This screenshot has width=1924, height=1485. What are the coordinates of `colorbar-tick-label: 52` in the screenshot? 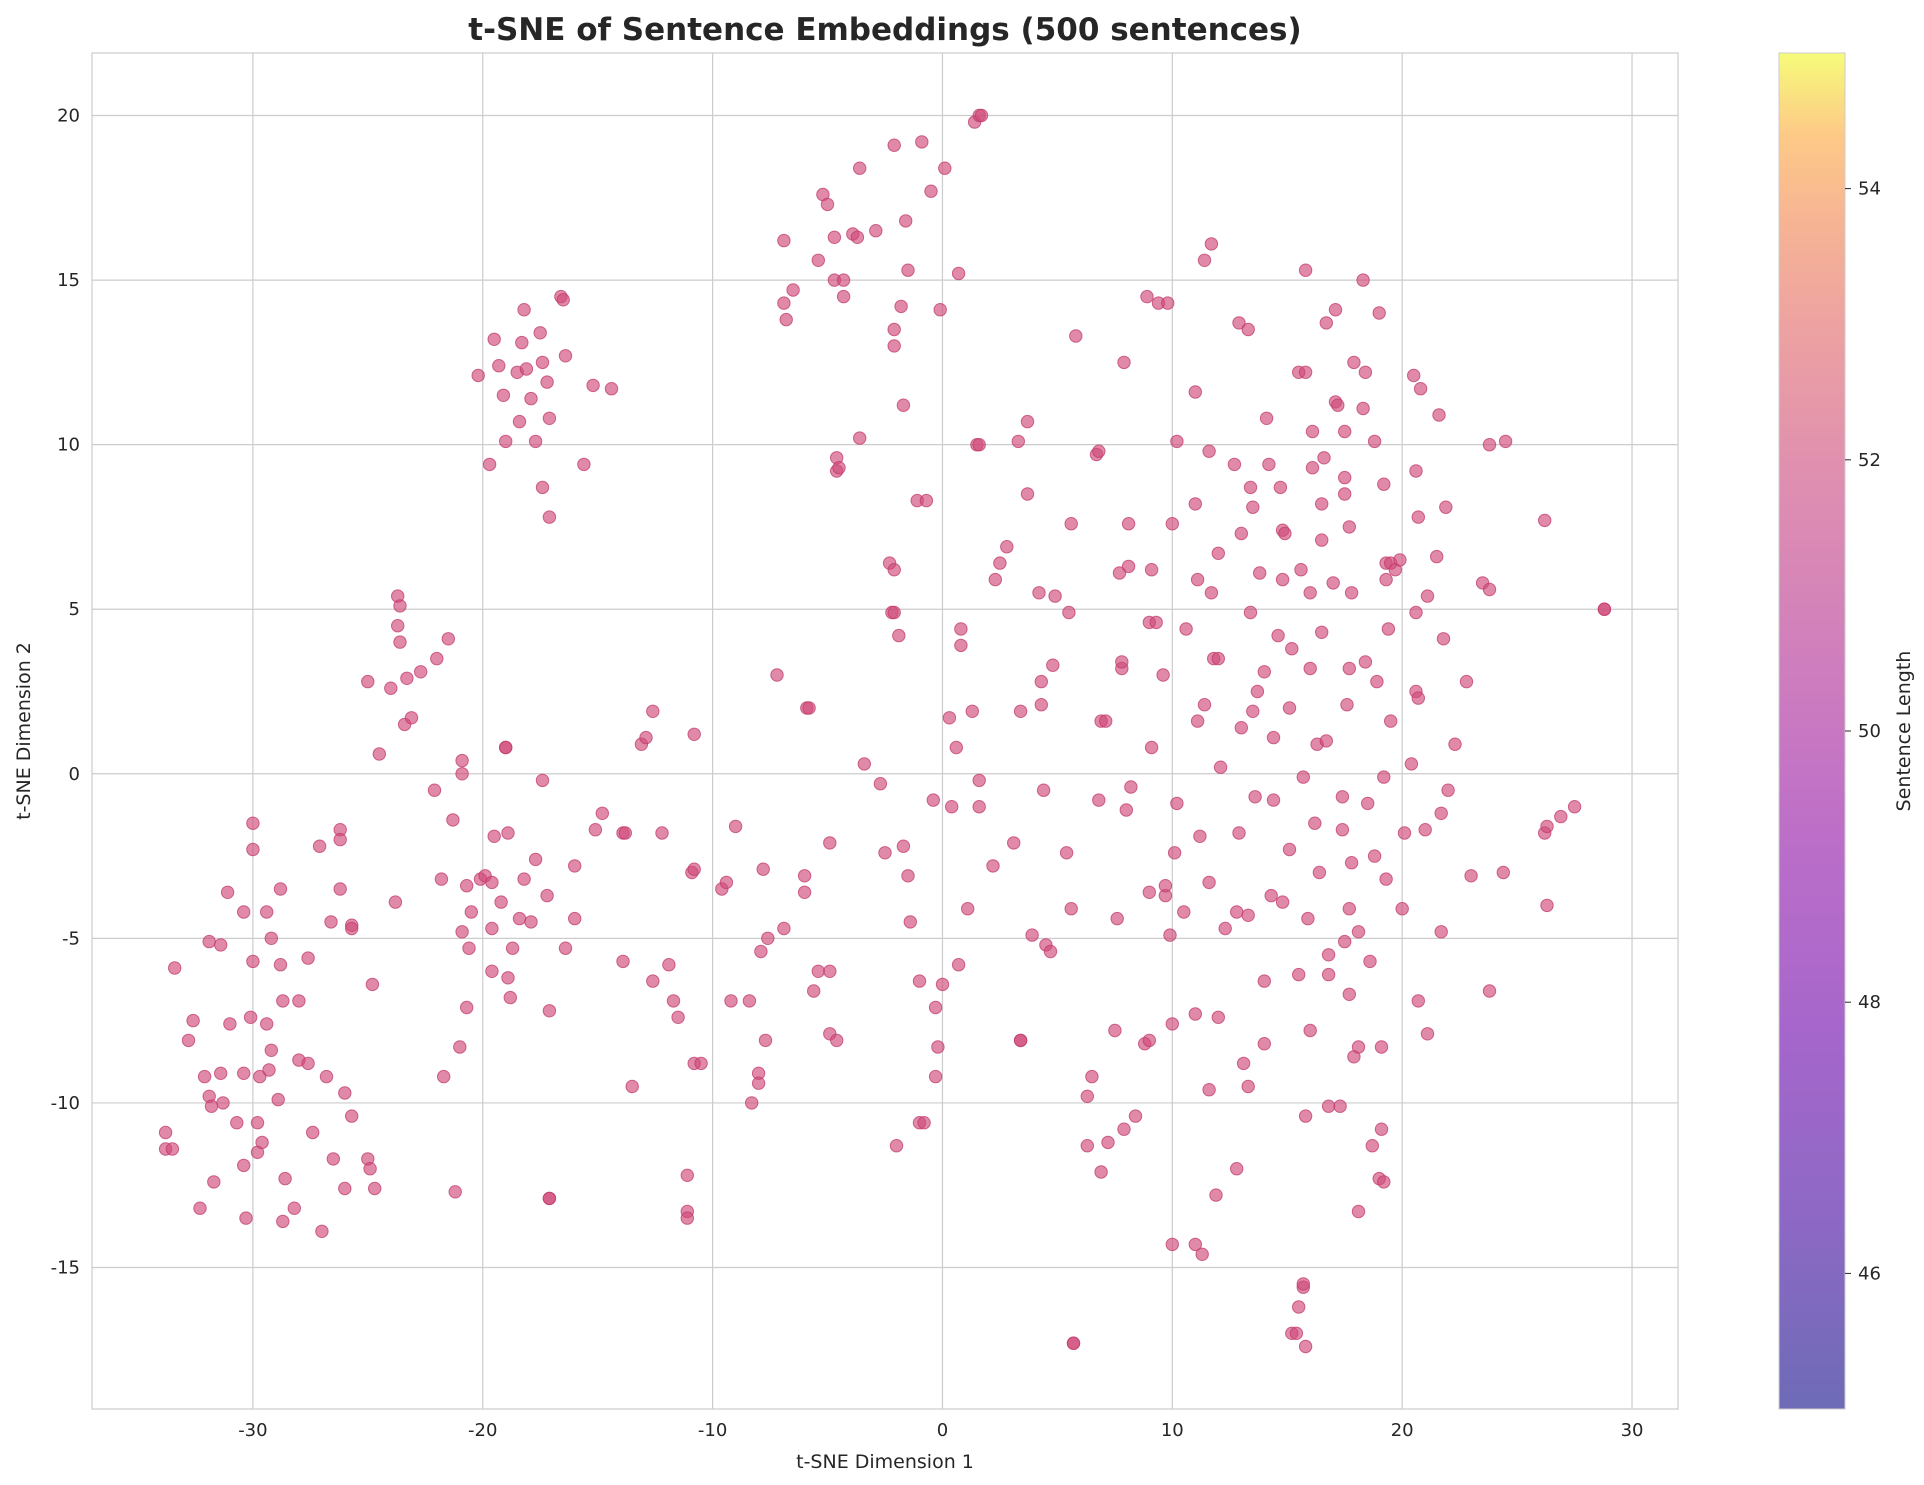 It's located at (1869, 460).